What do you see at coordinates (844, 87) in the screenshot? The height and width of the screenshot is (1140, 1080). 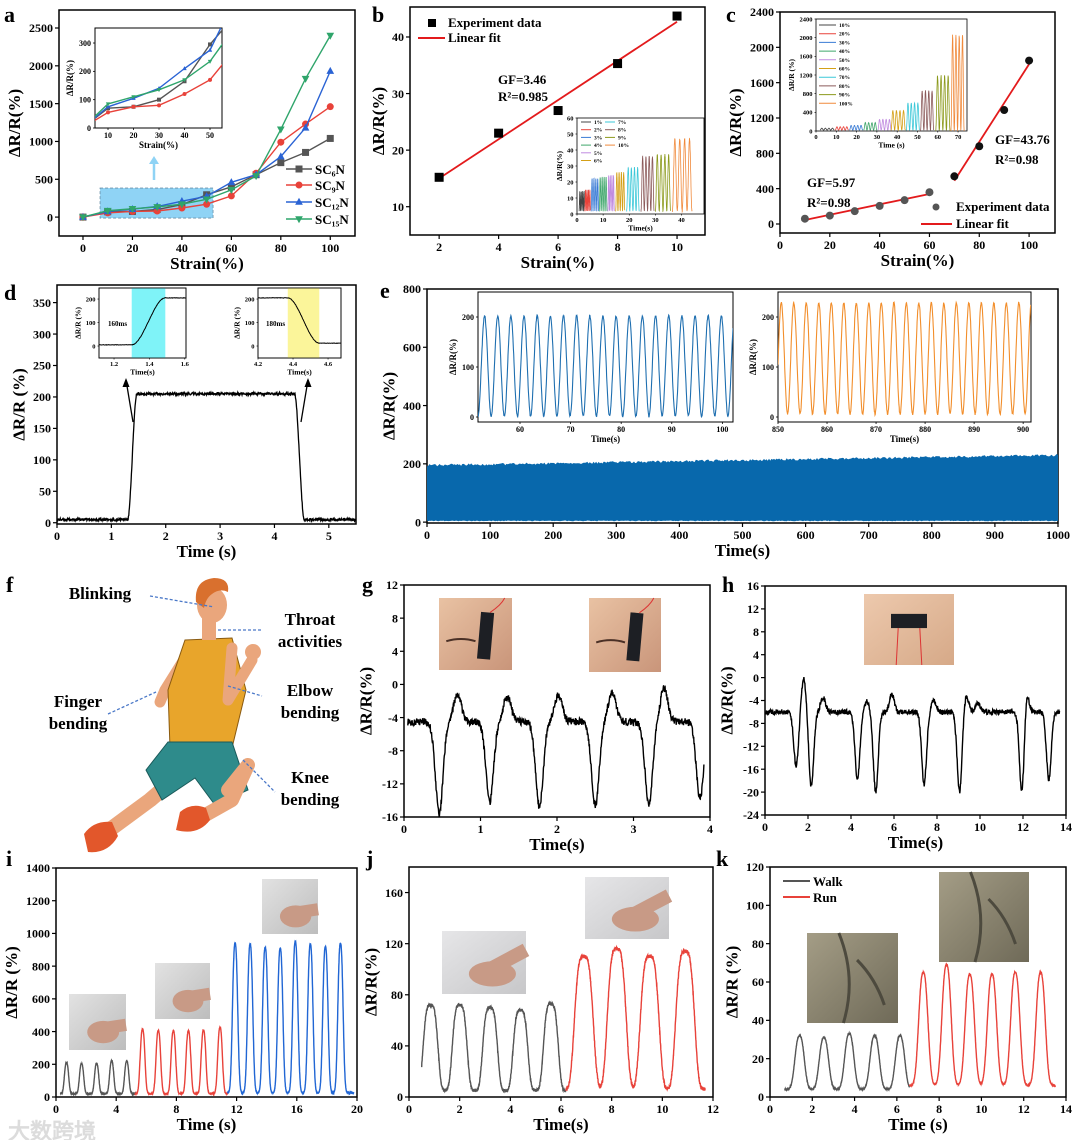 I see `legend-label: 80%` at bounding box center [844, 87].